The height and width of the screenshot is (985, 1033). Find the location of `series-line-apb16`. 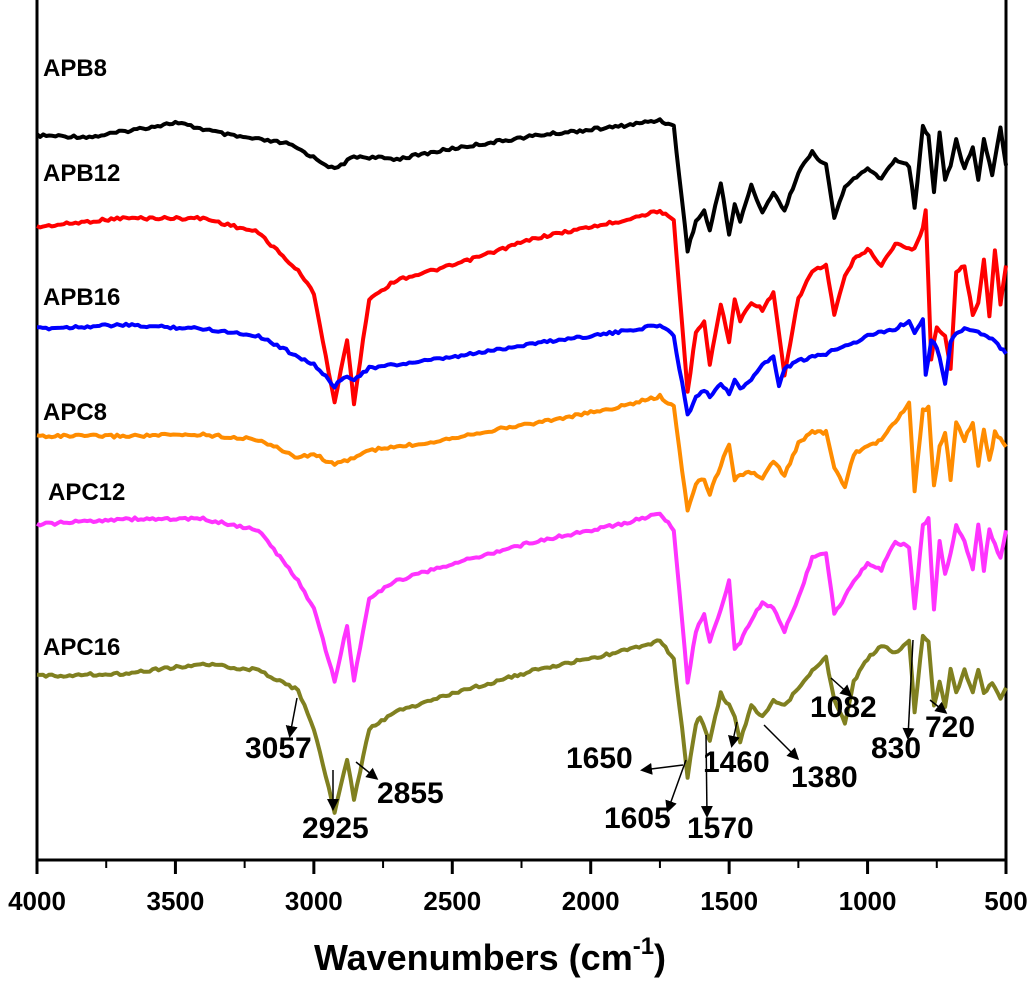

series-line-apb16 is located at coordinates (522, 367).